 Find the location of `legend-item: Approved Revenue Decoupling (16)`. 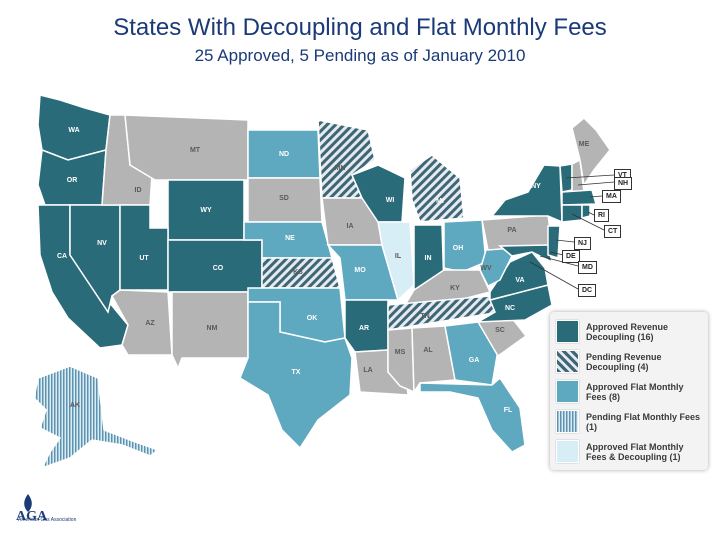

legend-item: Approved Revenue Decoupling (16) is located at coordinates (631, 331).